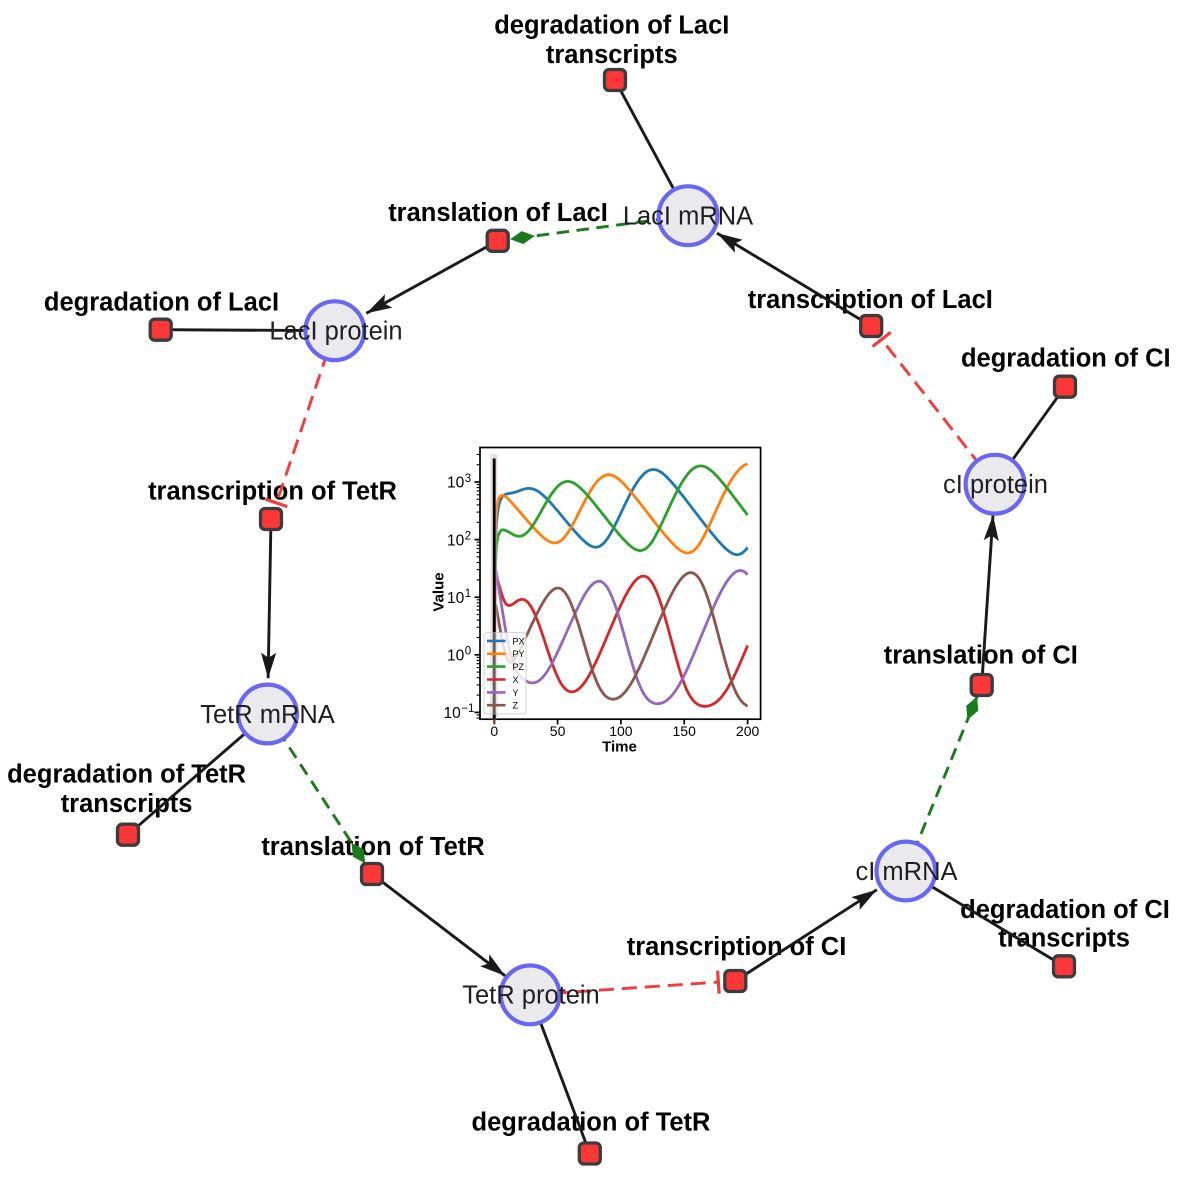 The image size is (1189, 1200). I want to click on svg-text: −1, so click(467, 709).